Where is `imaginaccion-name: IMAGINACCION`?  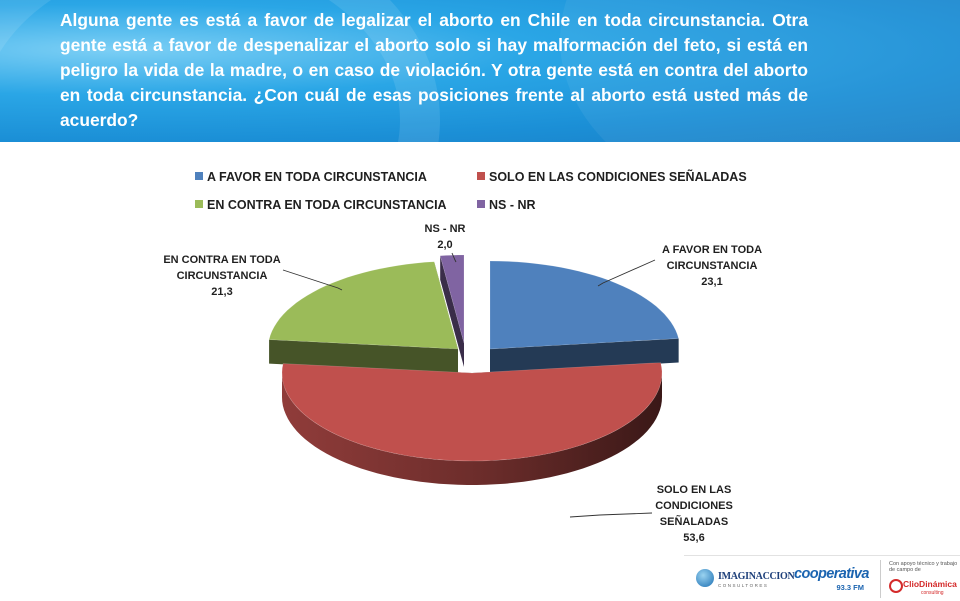 imaginaccion-name: IMAGINACCION is located at coordinates (756, 576).